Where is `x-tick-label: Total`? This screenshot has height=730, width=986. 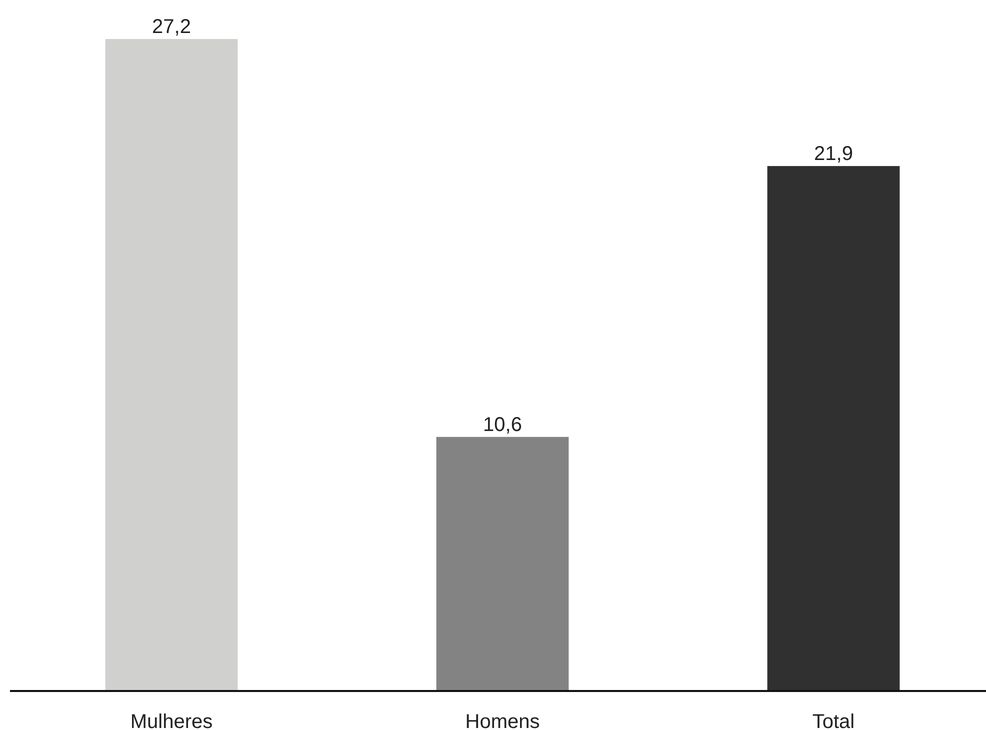 x-tick-label: Total is located at coordinates (833, 720).